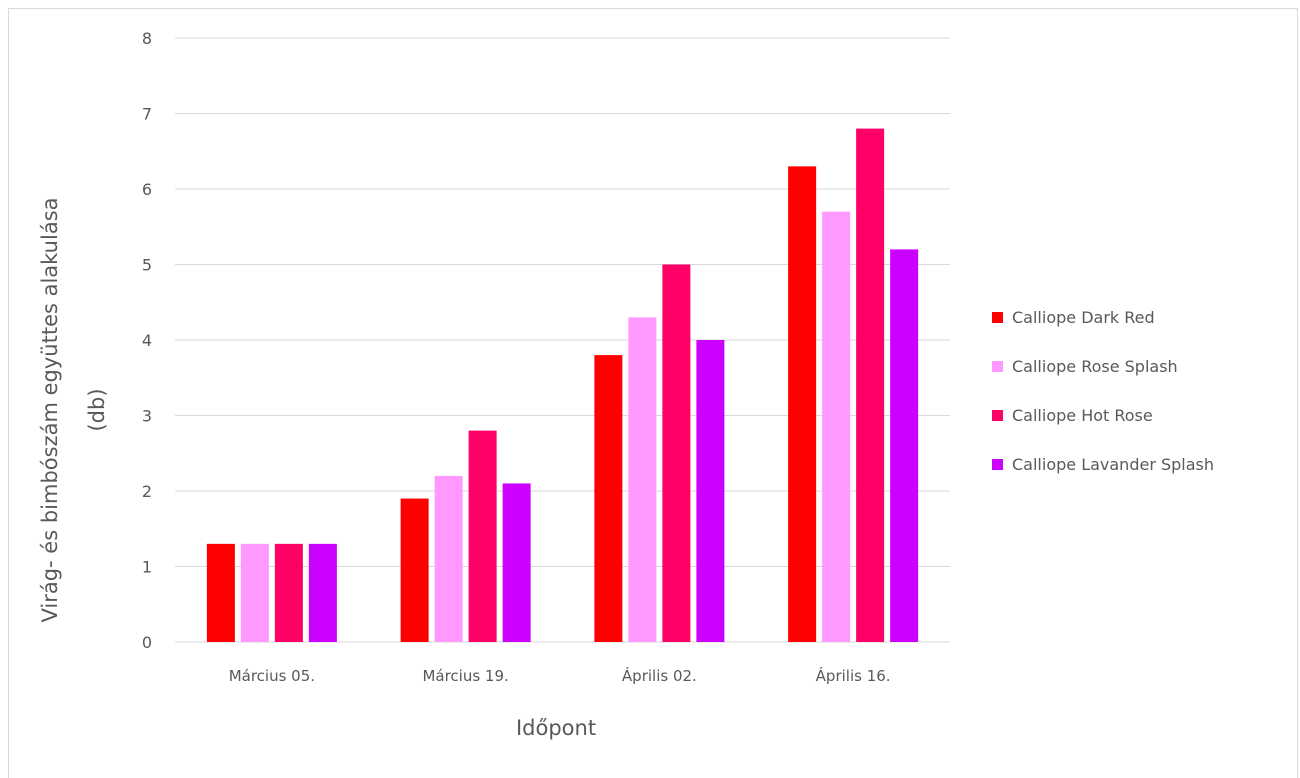 The image size is (1300, 778). I want to click on x-tick-label: Április 02., so click(659, 675).